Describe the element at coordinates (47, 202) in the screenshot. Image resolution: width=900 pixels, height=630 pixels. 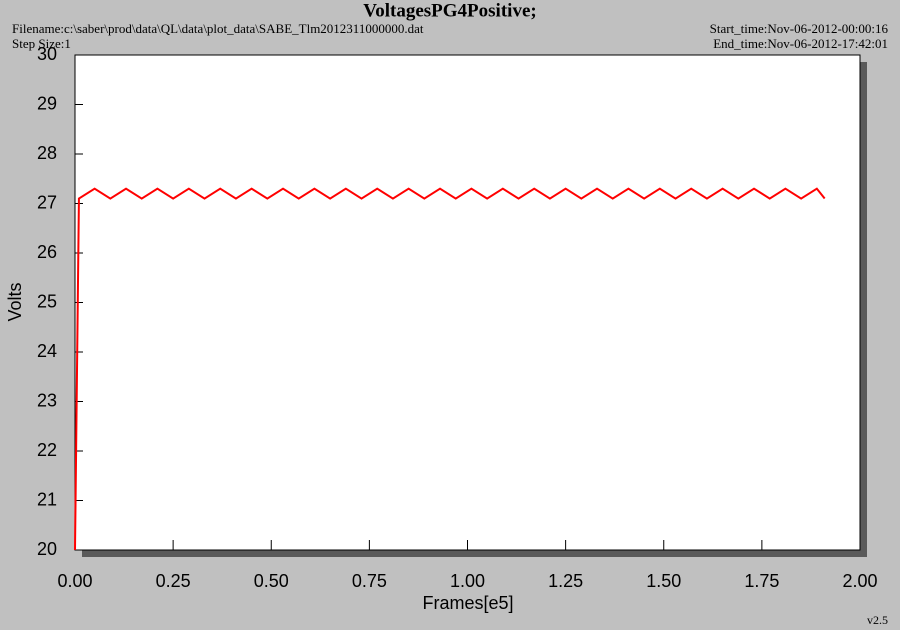
I see `y-tick-label: 27` at that location.